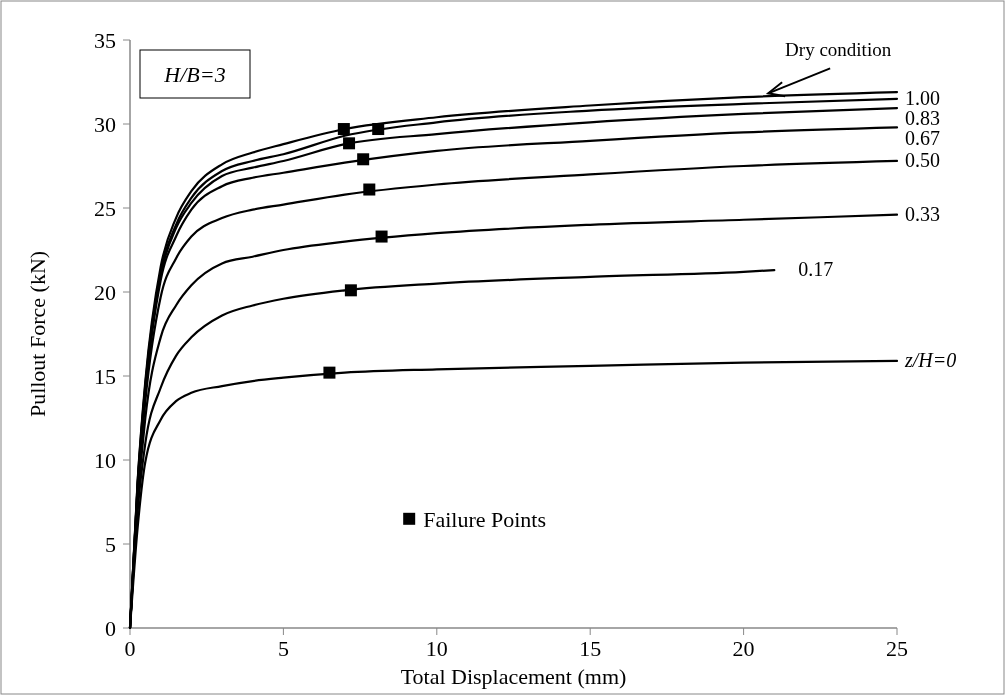  Describe the element at coordinates (37, 334) in the screenshot. I see `y-axis-title: Pullout Force (kN)` at that location.